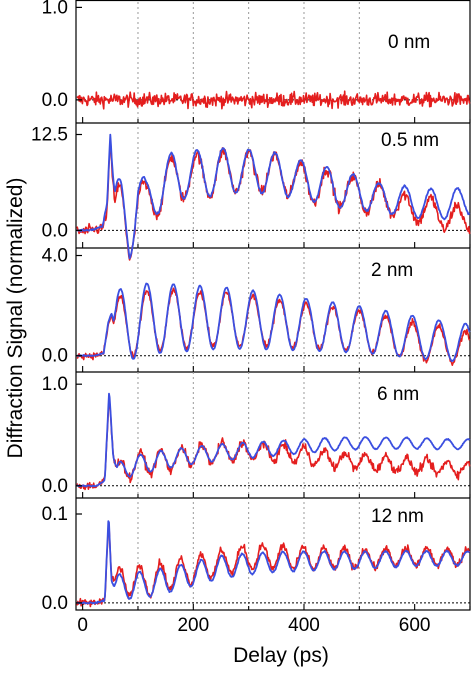  I want to click on y-axis-label: Diffraction Signal (normalized), so click(15, 318).